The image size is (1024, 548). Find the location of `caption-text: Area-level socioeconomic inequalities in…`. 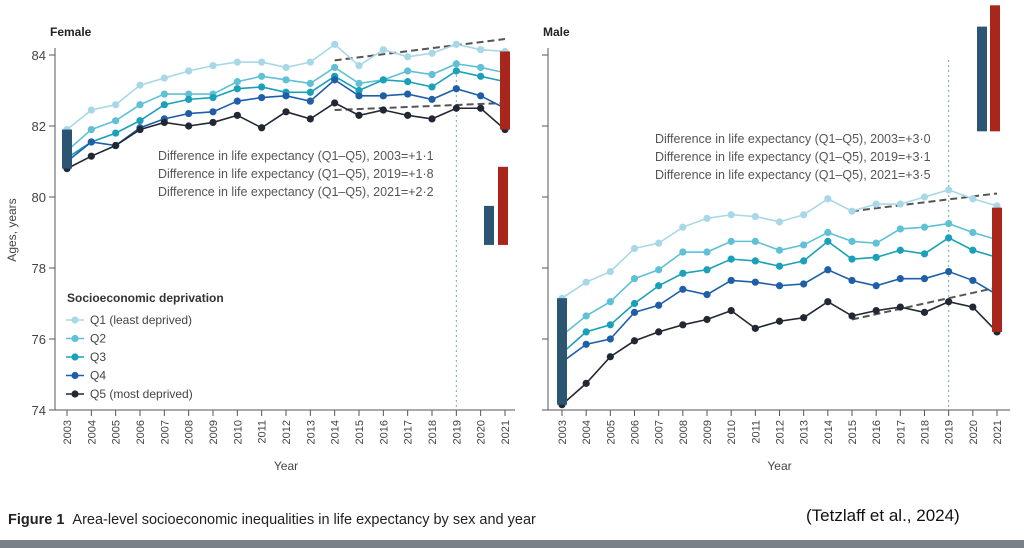

caption-text: Area-level socioeconomic inequalities in… is located at coordinates (304, 520).